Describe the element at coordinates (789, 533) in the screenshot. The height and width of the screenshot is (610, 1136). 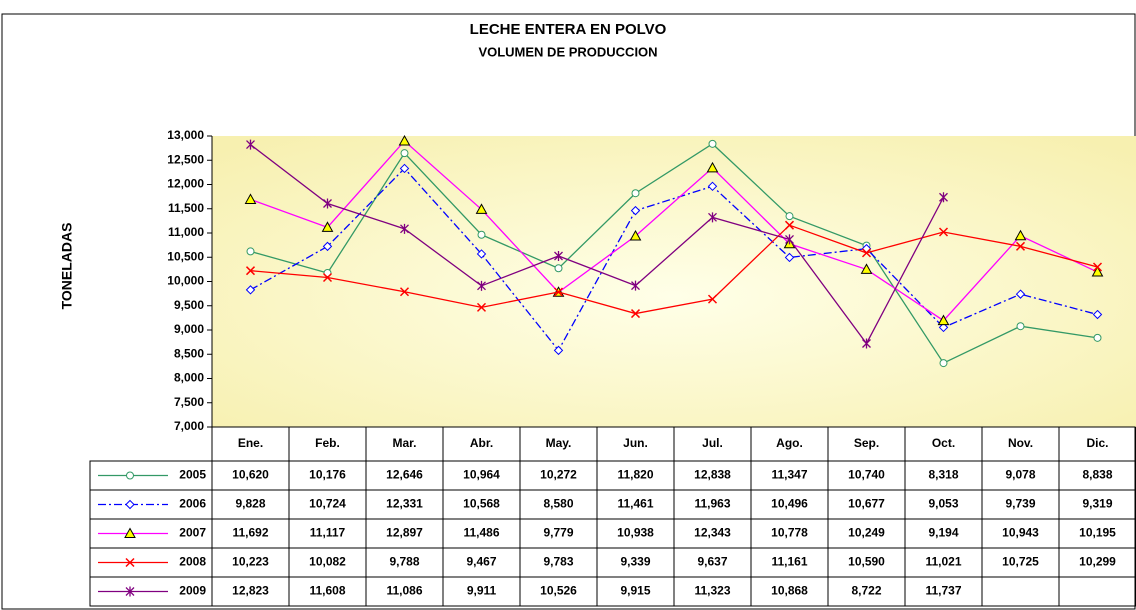
I see `table-value: 10,778` at that location.